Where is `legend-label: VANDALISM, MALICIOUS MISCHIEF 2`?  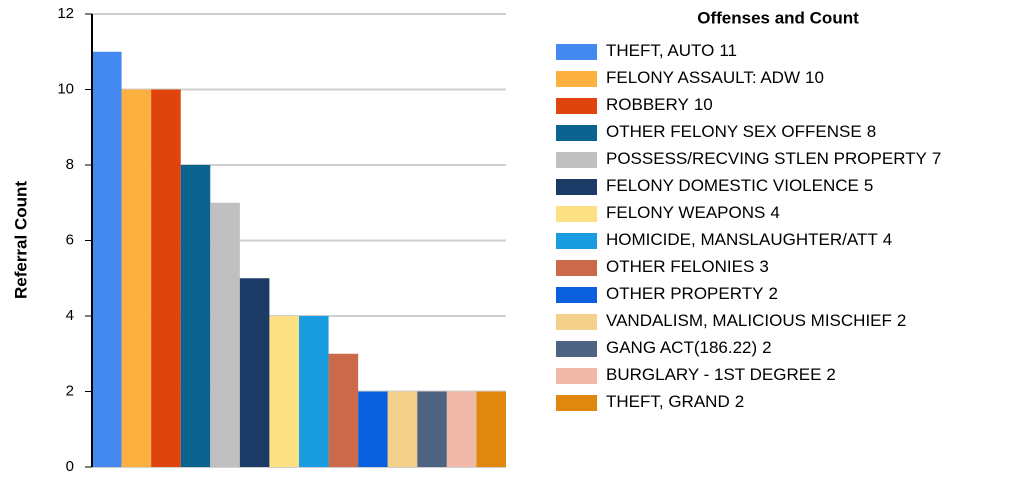
legend-label: VANDALISM, MALICIOUS MISCHIEF 2 is located at coordinates (756, 320).